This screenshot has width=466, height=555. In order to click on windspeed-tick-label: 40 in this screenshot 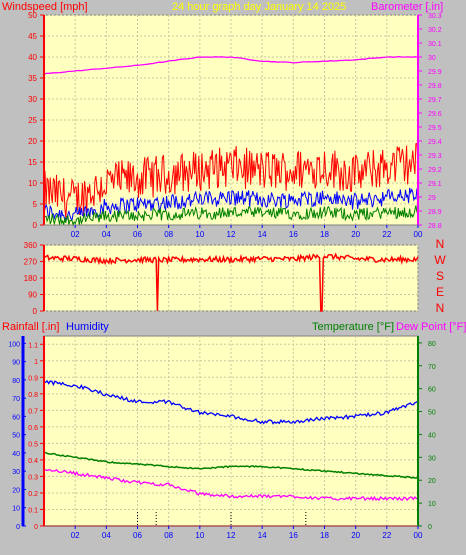, I will do `click(32, 57)`.